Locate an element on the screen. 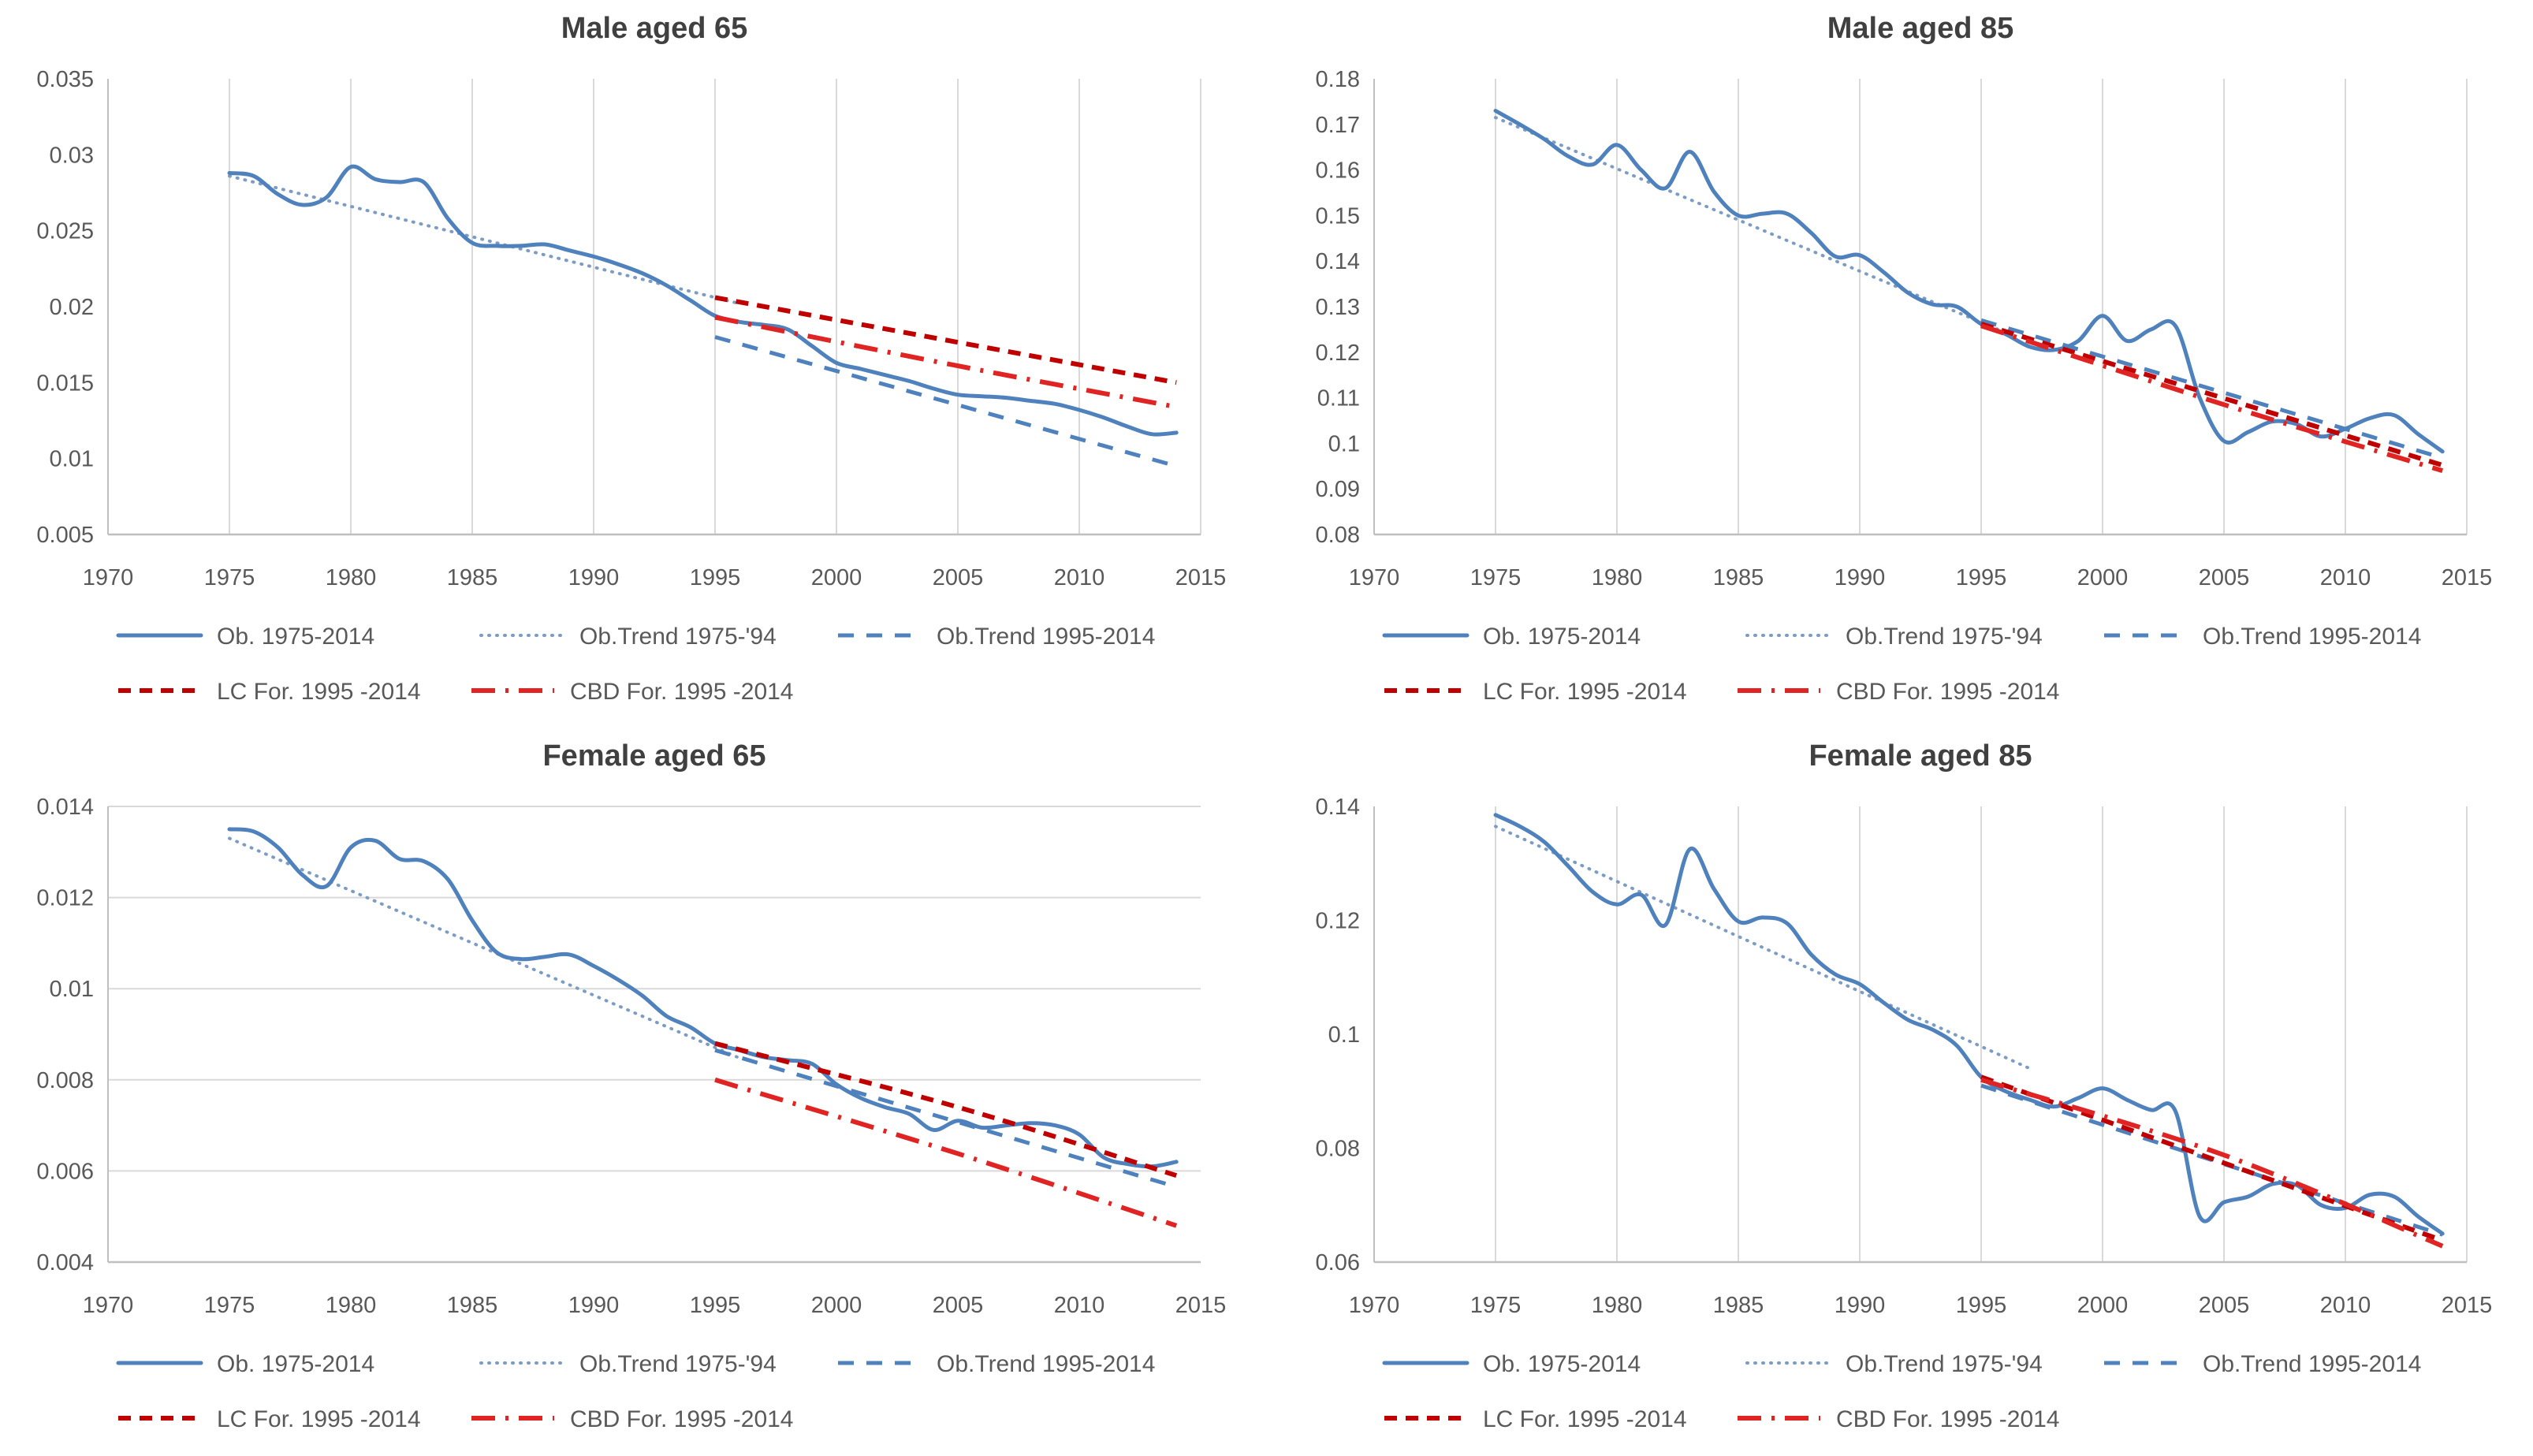 The width and height of the screenshot is (2533, 1456). x-tick-label: 2000 is located at coordinates (2103, 1305).